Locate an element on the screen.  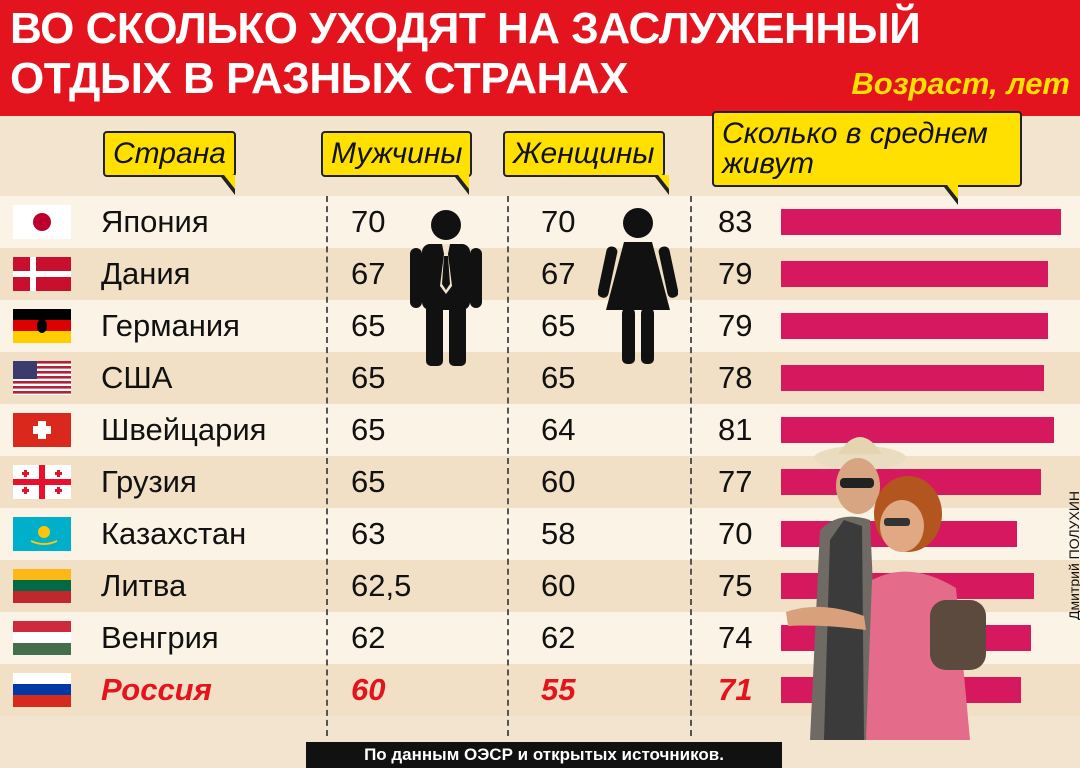
life-expectancy-value: 83 is located at coordinates (735, 221).